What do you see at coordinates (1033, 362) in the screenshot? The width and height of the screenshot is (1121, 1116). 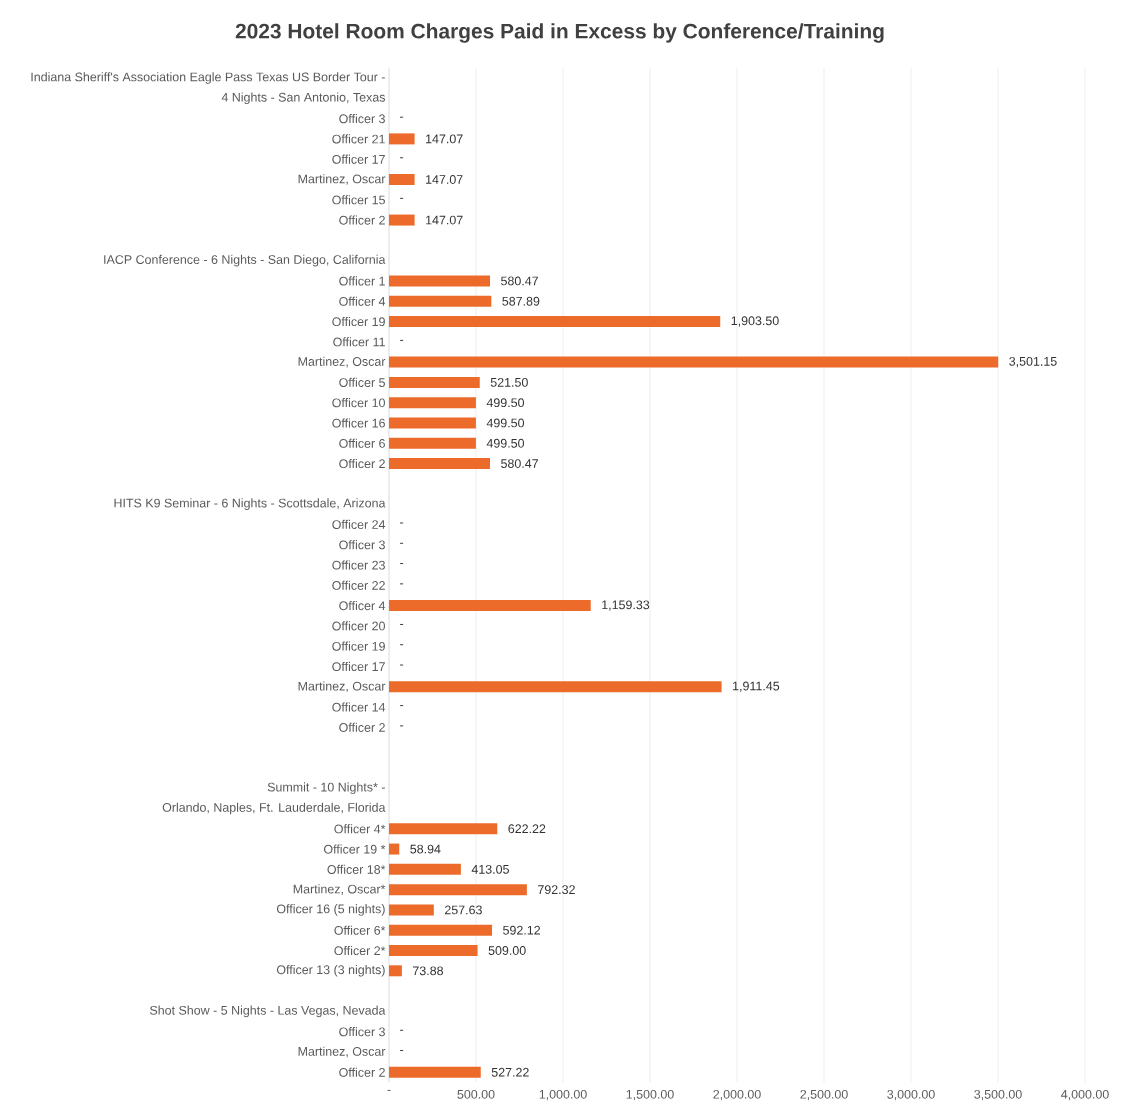 I see `data-label: 3,501.15` at bounding box center [1033, 362].